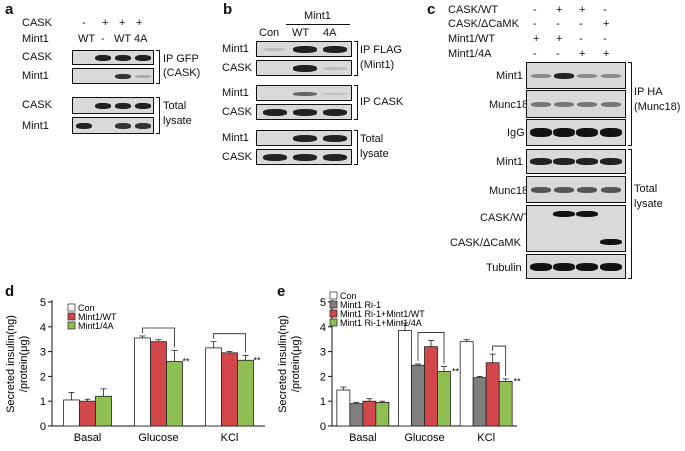  Describe the element at coordinates (576, 132) in the screenshot. I see `blot-c-ip-igg` at that location.